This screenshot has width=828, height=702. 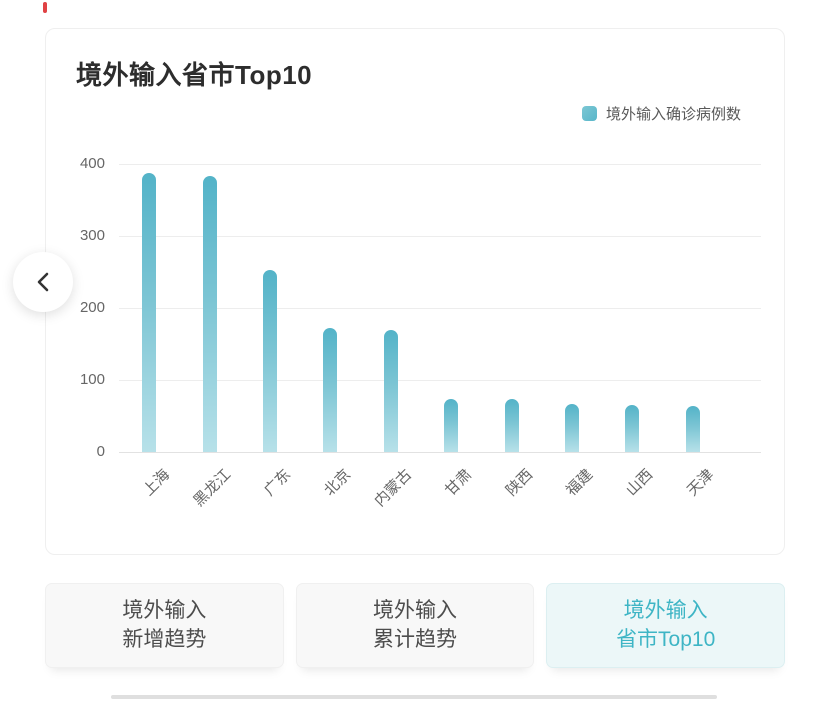 What do you see at coordinates (270, 360) in the screenshot?
I see `bar-广东` at bounding box center [270, 360].